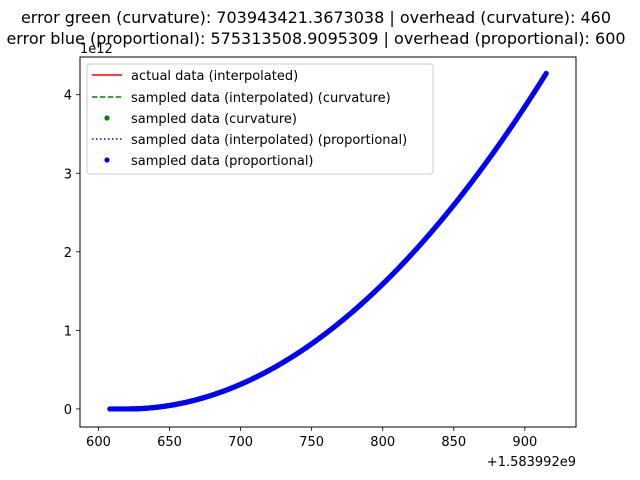 The width and height of the screenshot is (640, 480). What do you see at coordinates (68, 253) in the screenshot?
I see `y-tick-label: 2` at bounding box center [68, 253].